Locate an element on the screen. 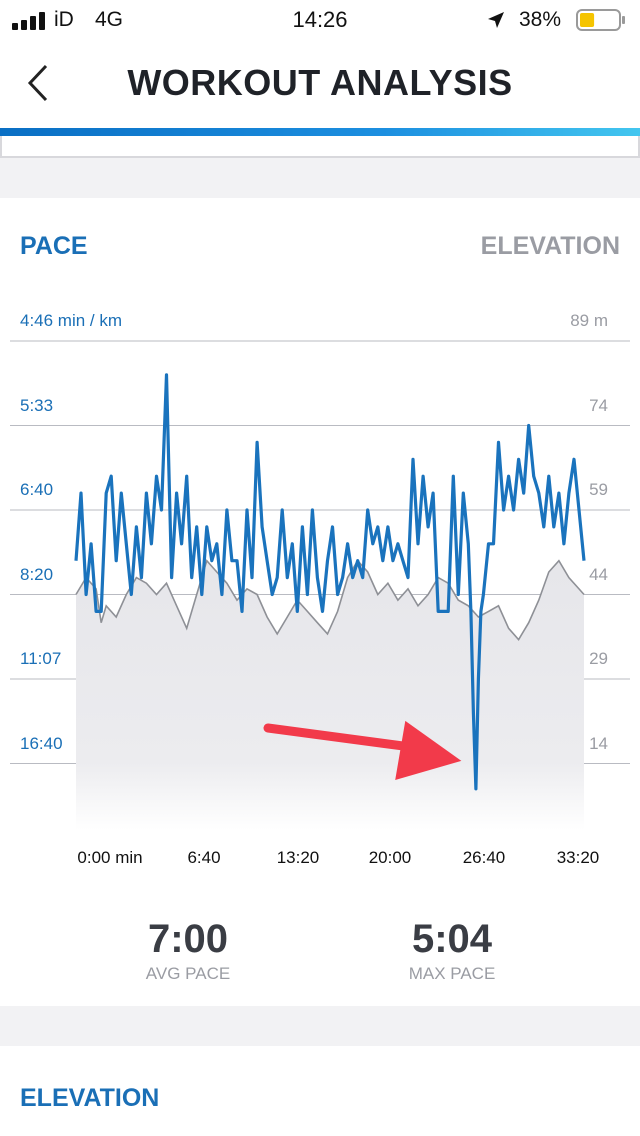 This screenshot has width=640, height=1136. y-tick-label-pace: 16:40 is located at coordinates (41, 743).